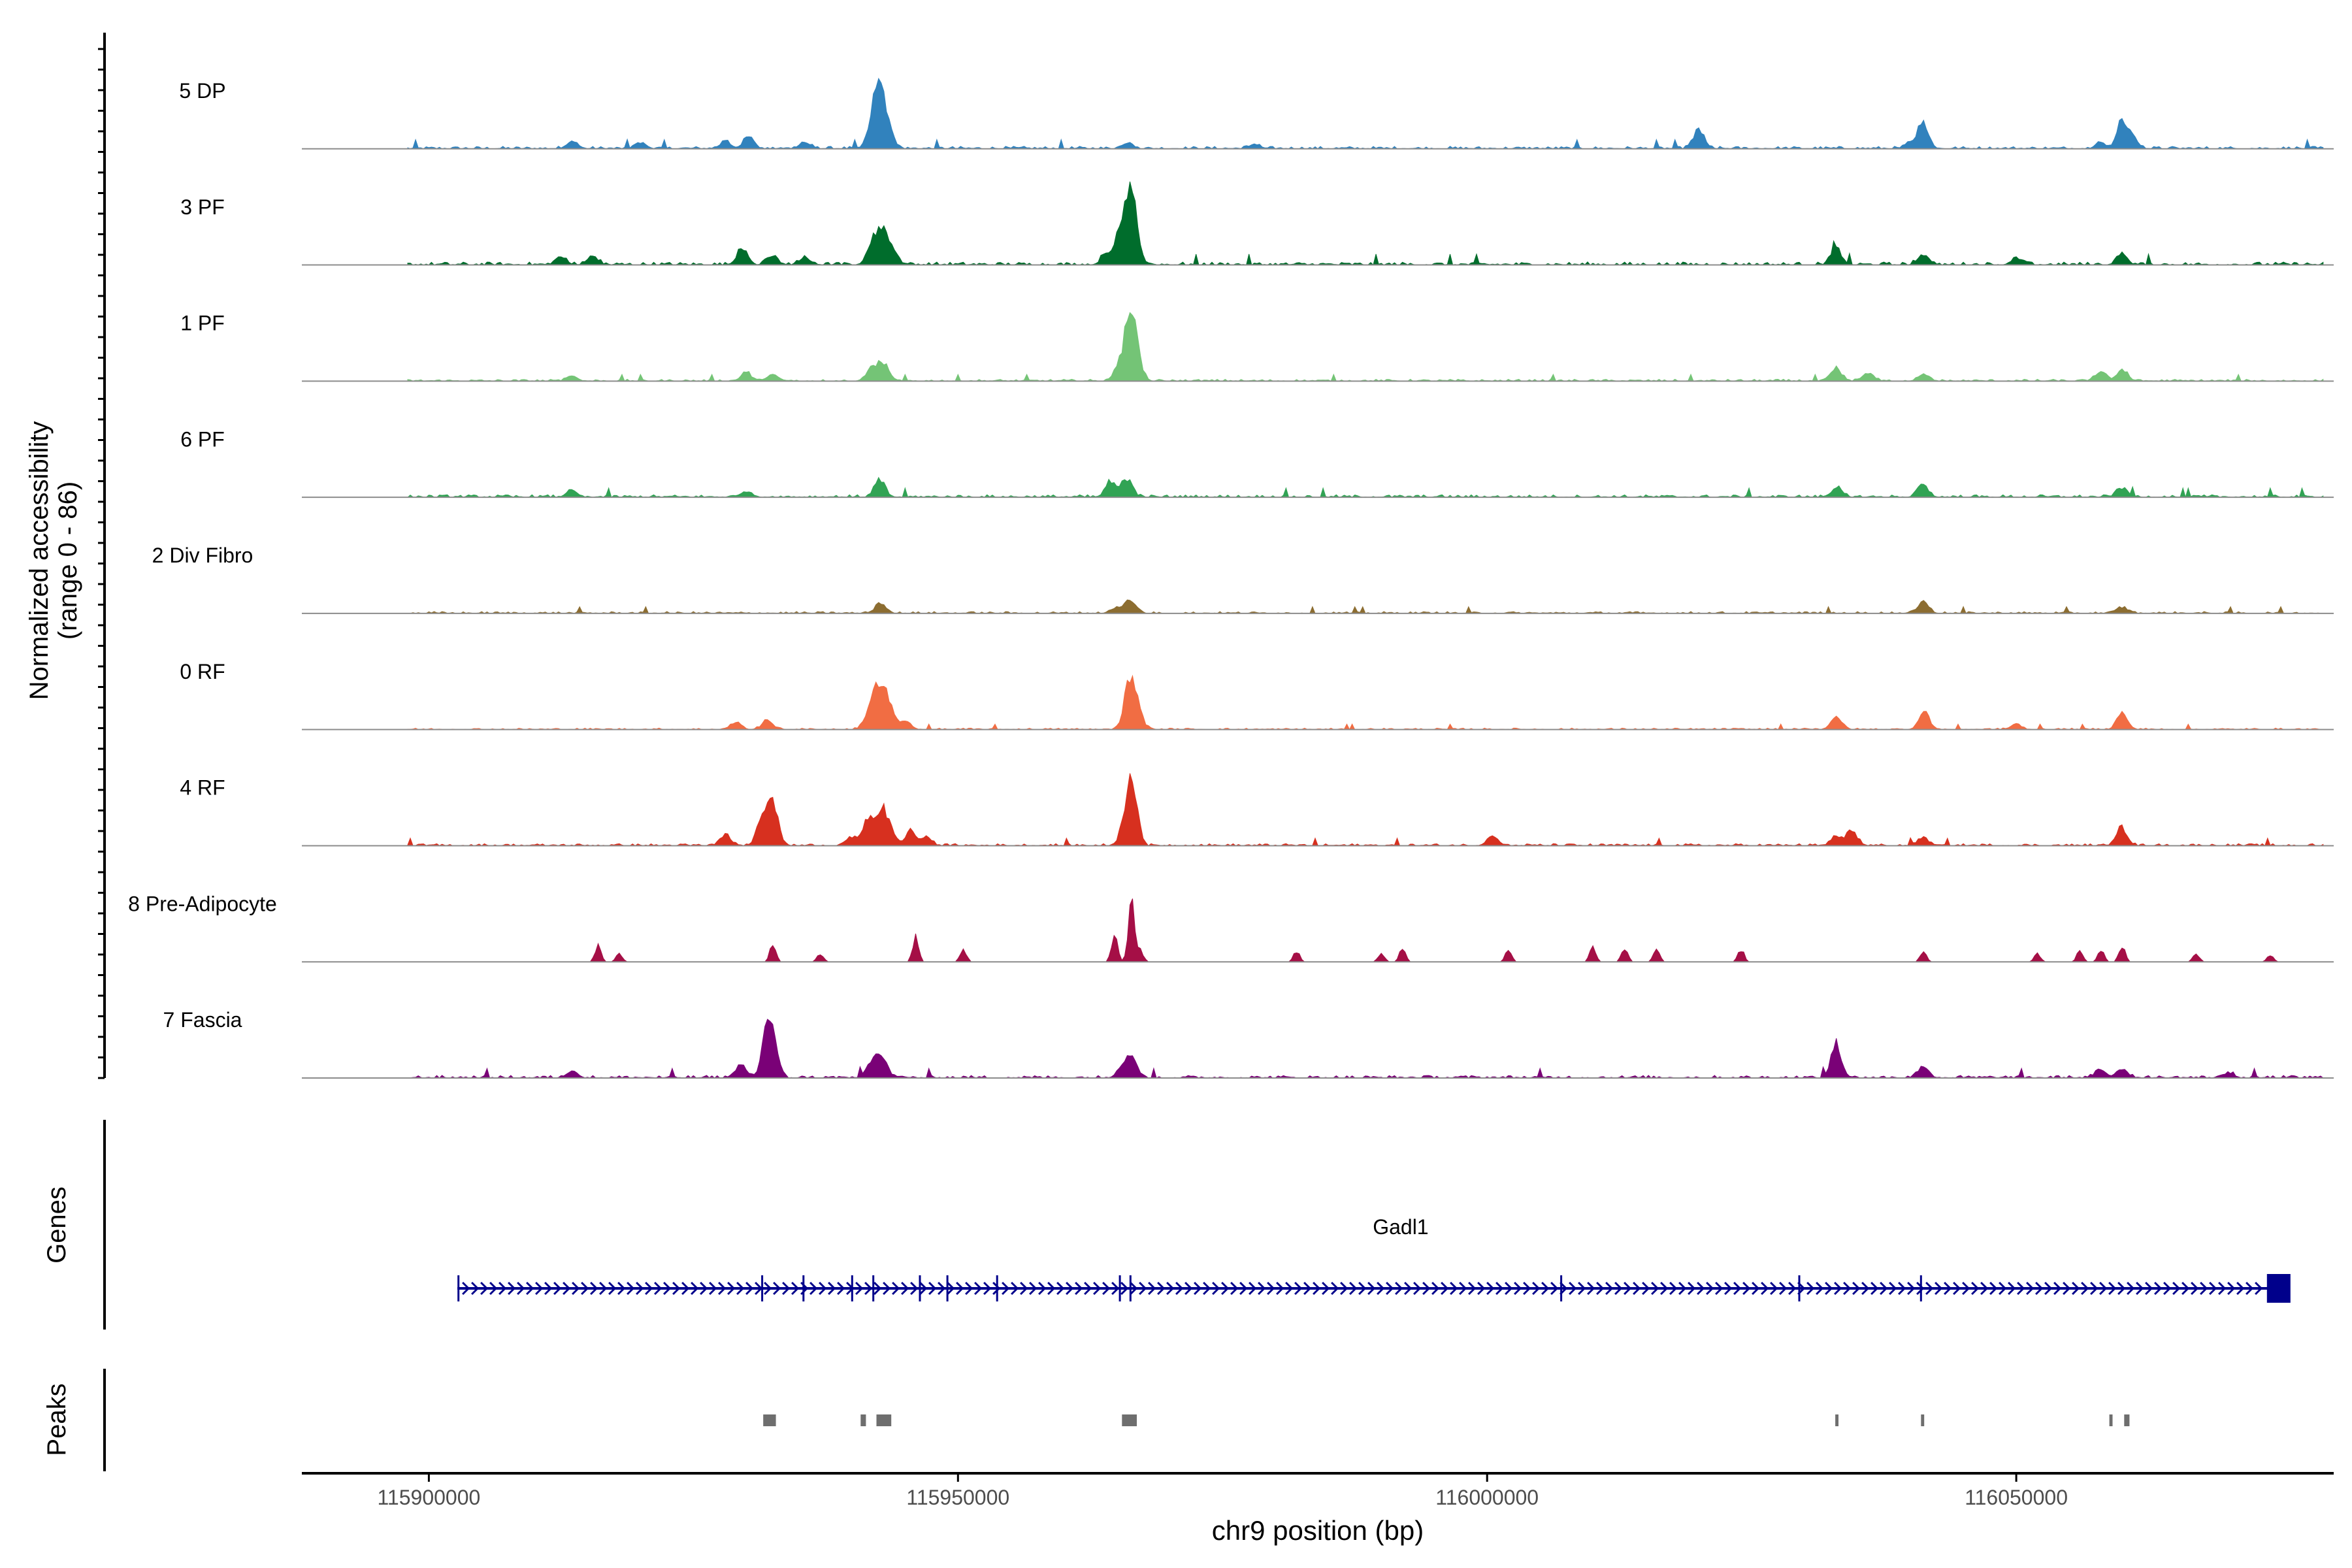 Image resolution: width=2352 pixels, height=1568 pixels. What do you see at coordinates (56, 1419) in the screenshot?
I see `peaks-axis-title: Peaks` at bounding box center [56, 1419].